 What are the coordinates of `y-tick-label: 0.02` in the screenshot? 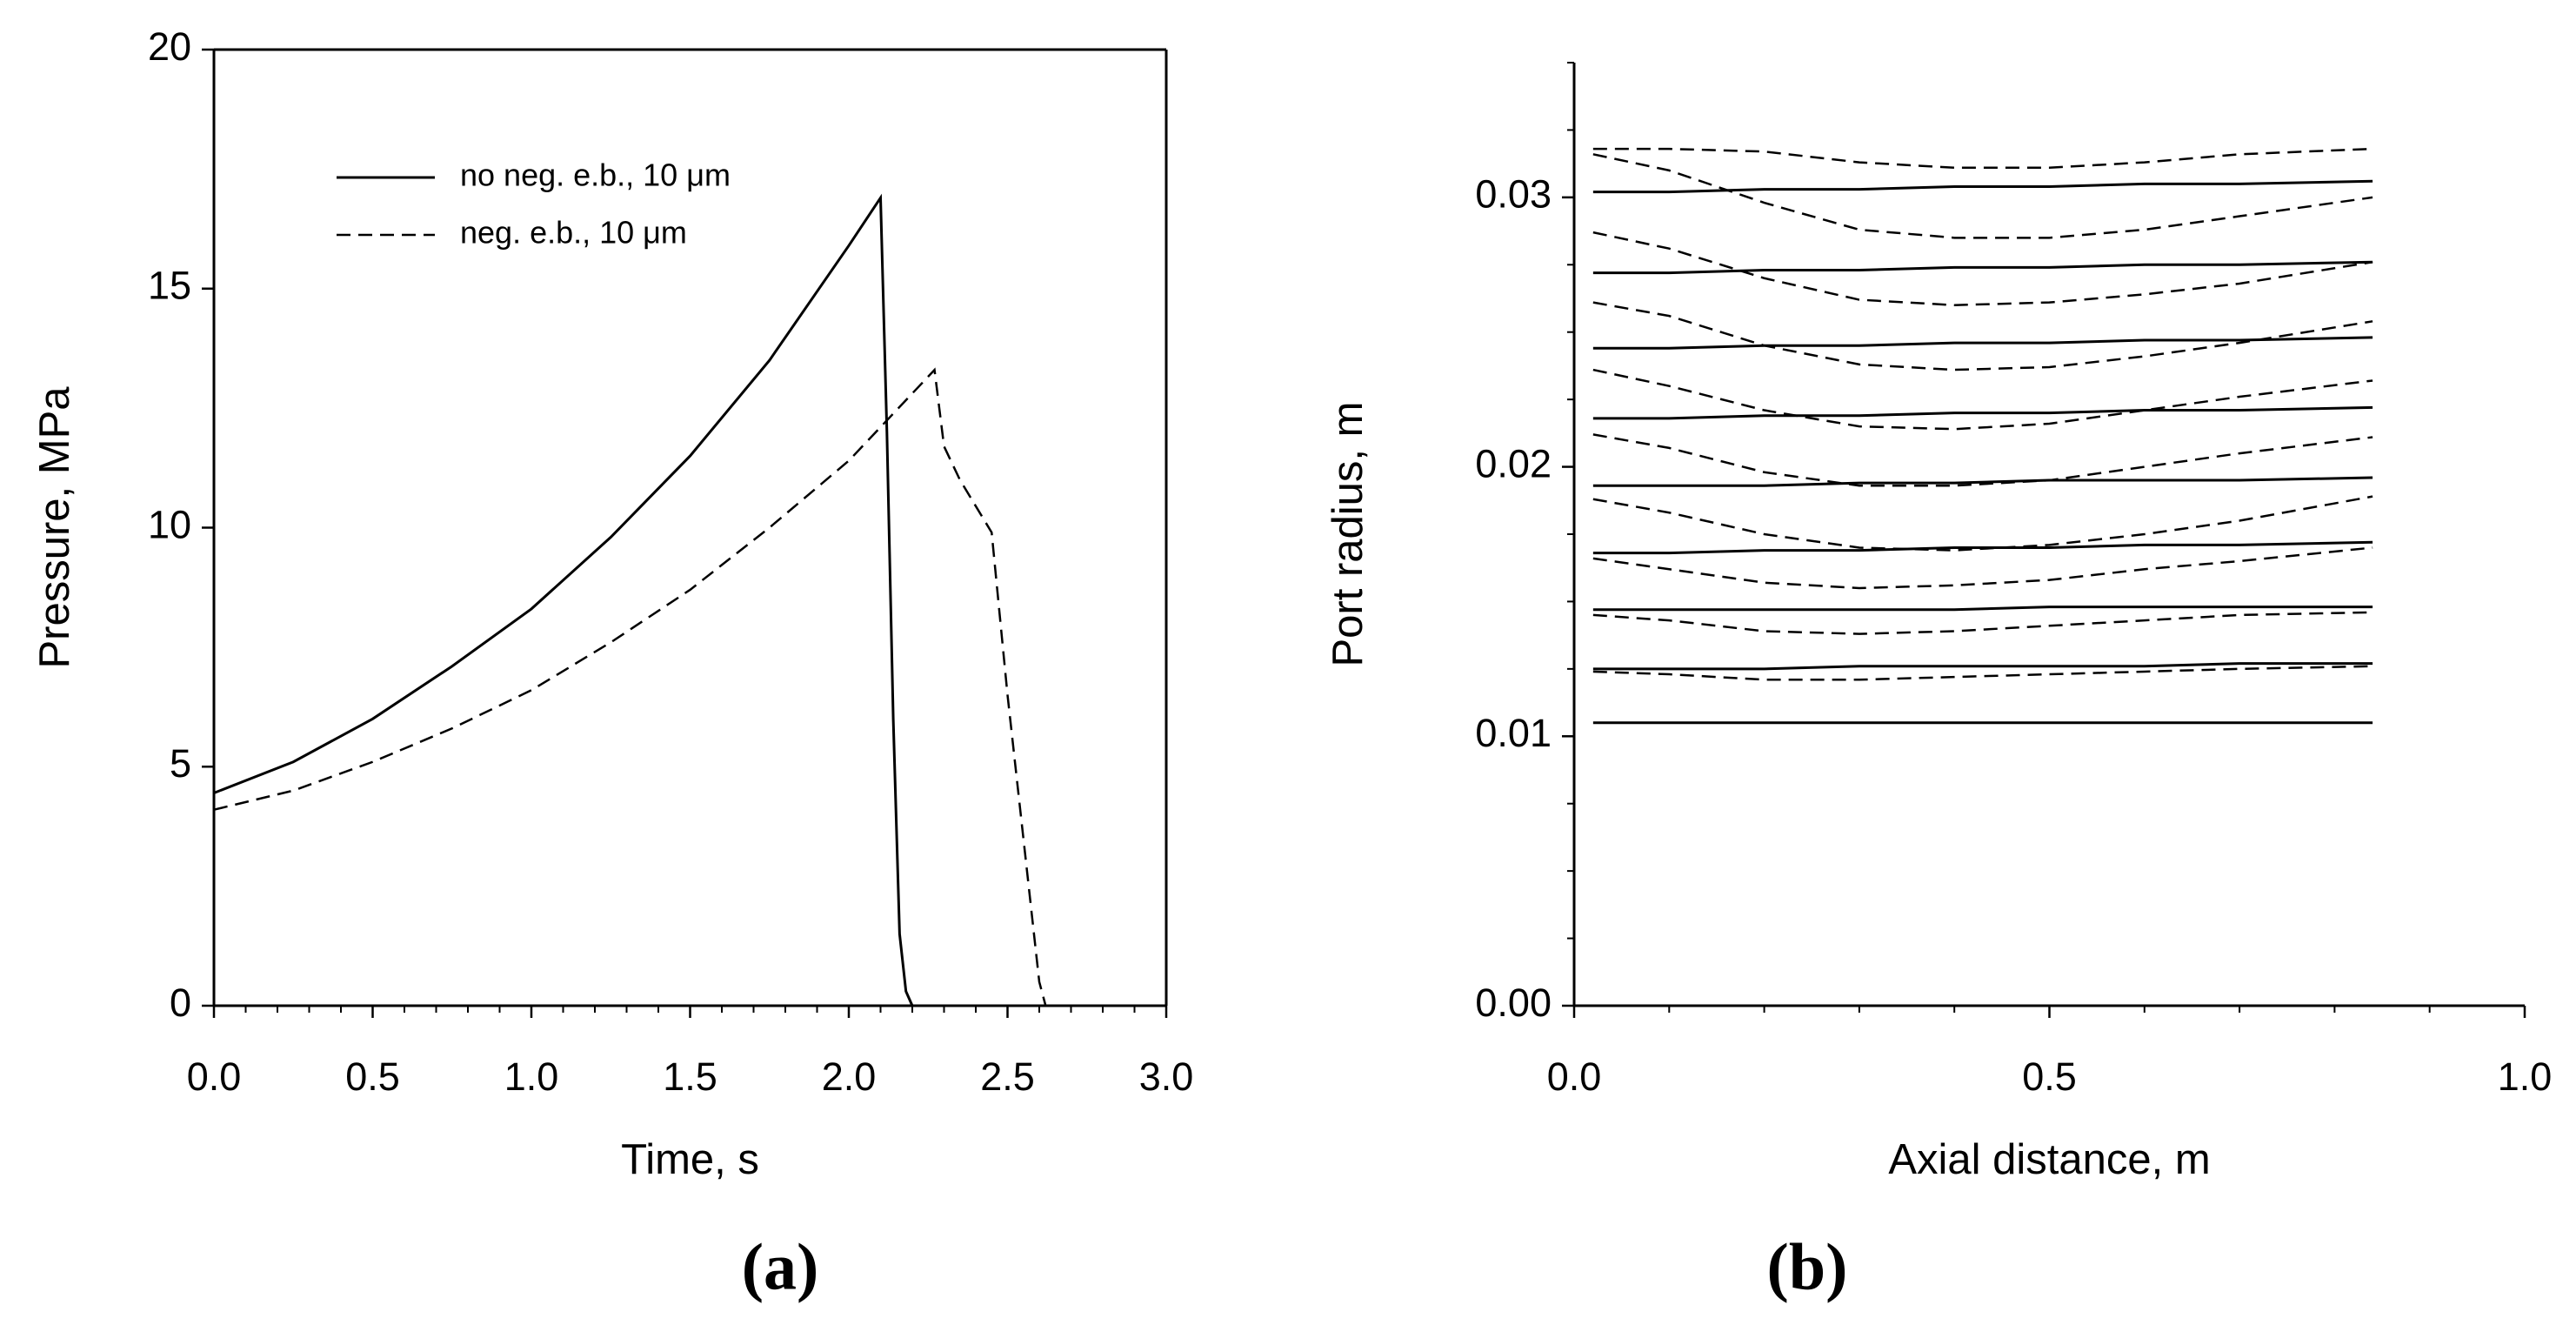 It's located at (1513, 463).